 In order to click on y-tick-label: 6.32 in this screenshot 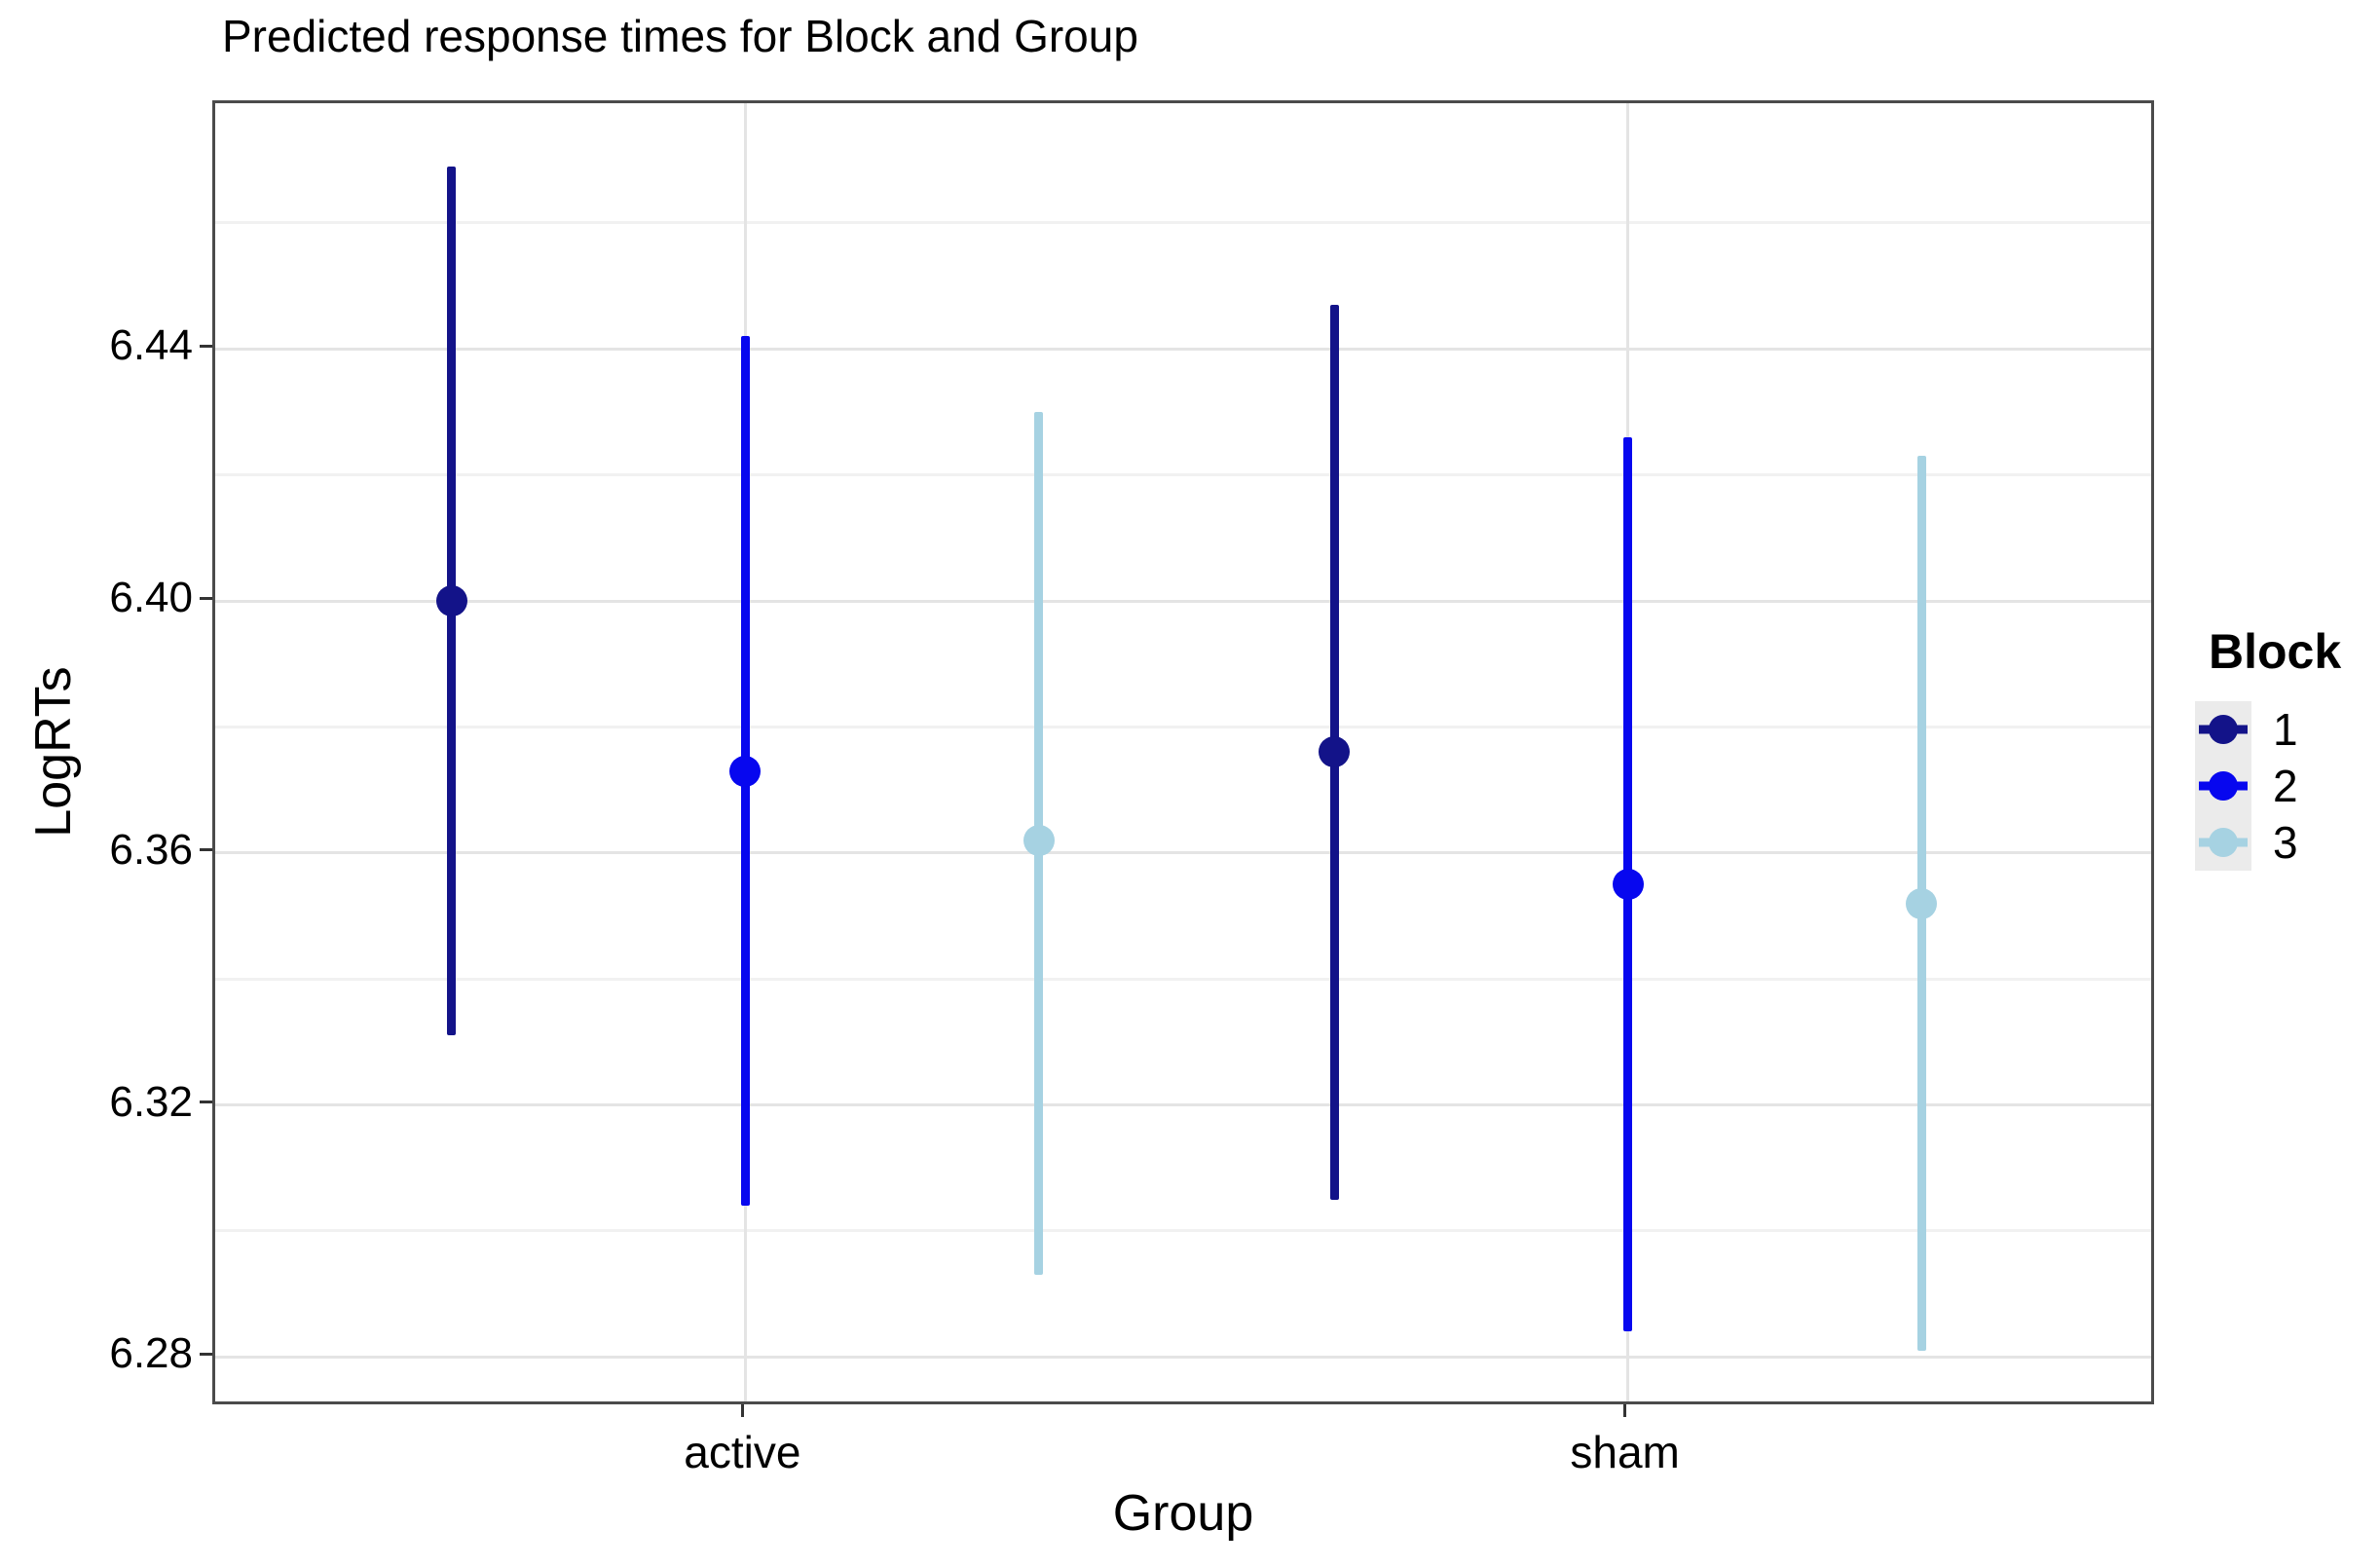, I will do `click(151, 1101)`.